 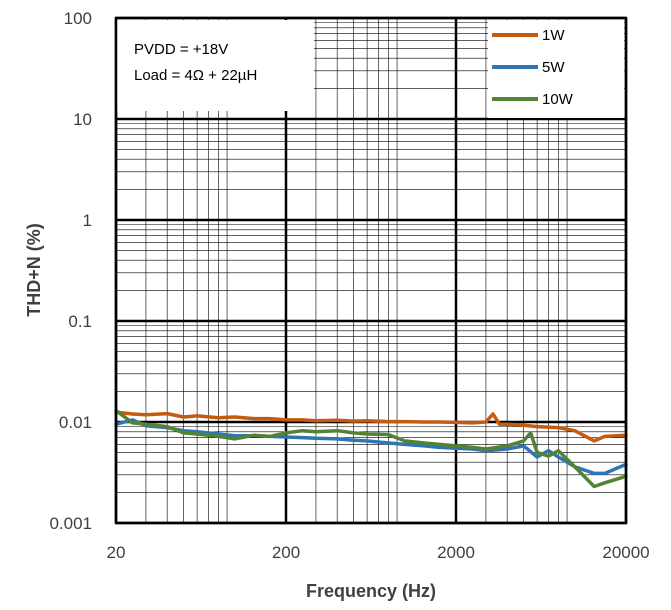 I want to click on x-tick-label: 20, so click(x=116, y=552).